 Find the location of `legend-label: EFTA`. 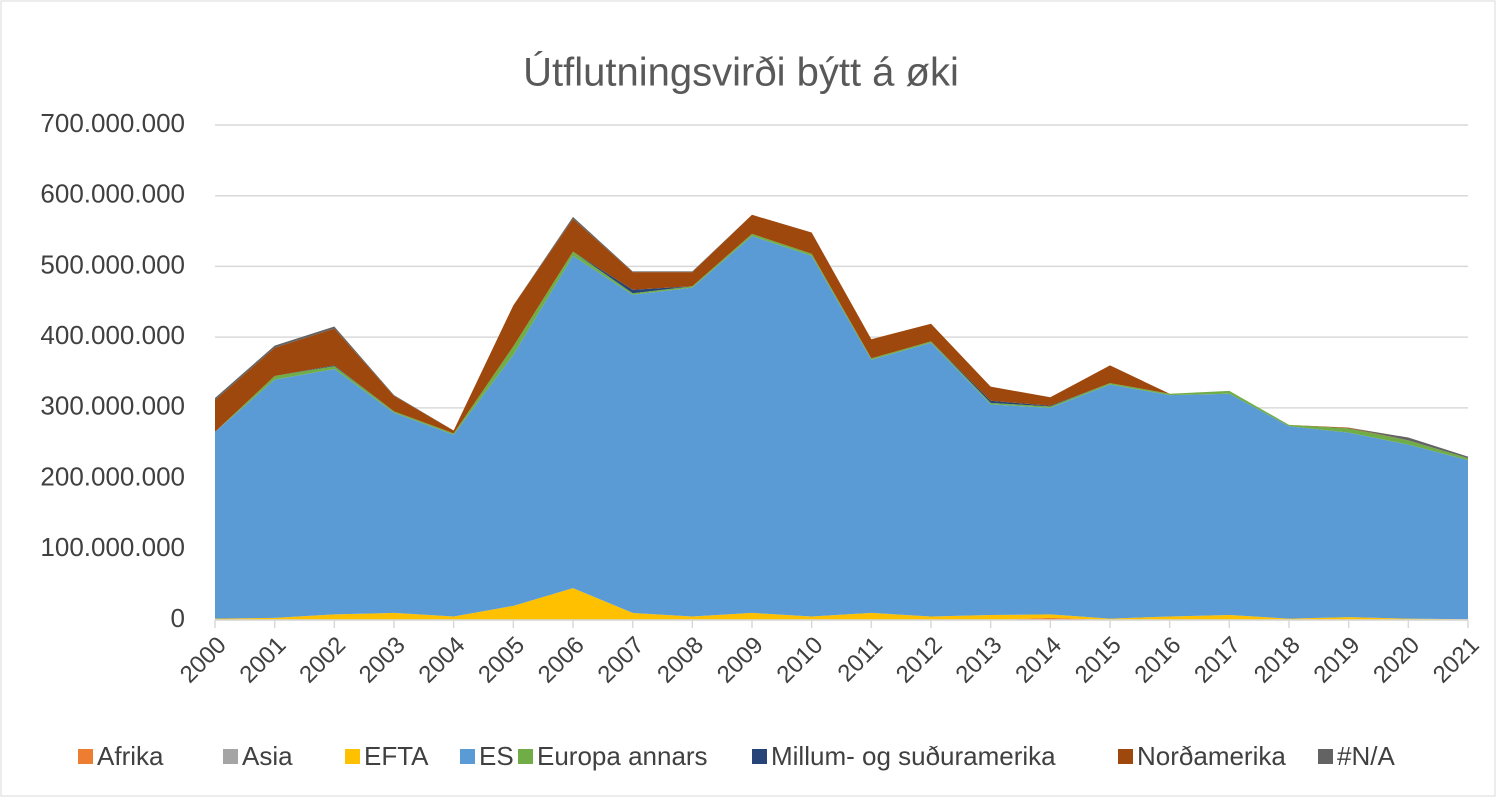

legend-label: EFTA is located at coordinates (396, 756).